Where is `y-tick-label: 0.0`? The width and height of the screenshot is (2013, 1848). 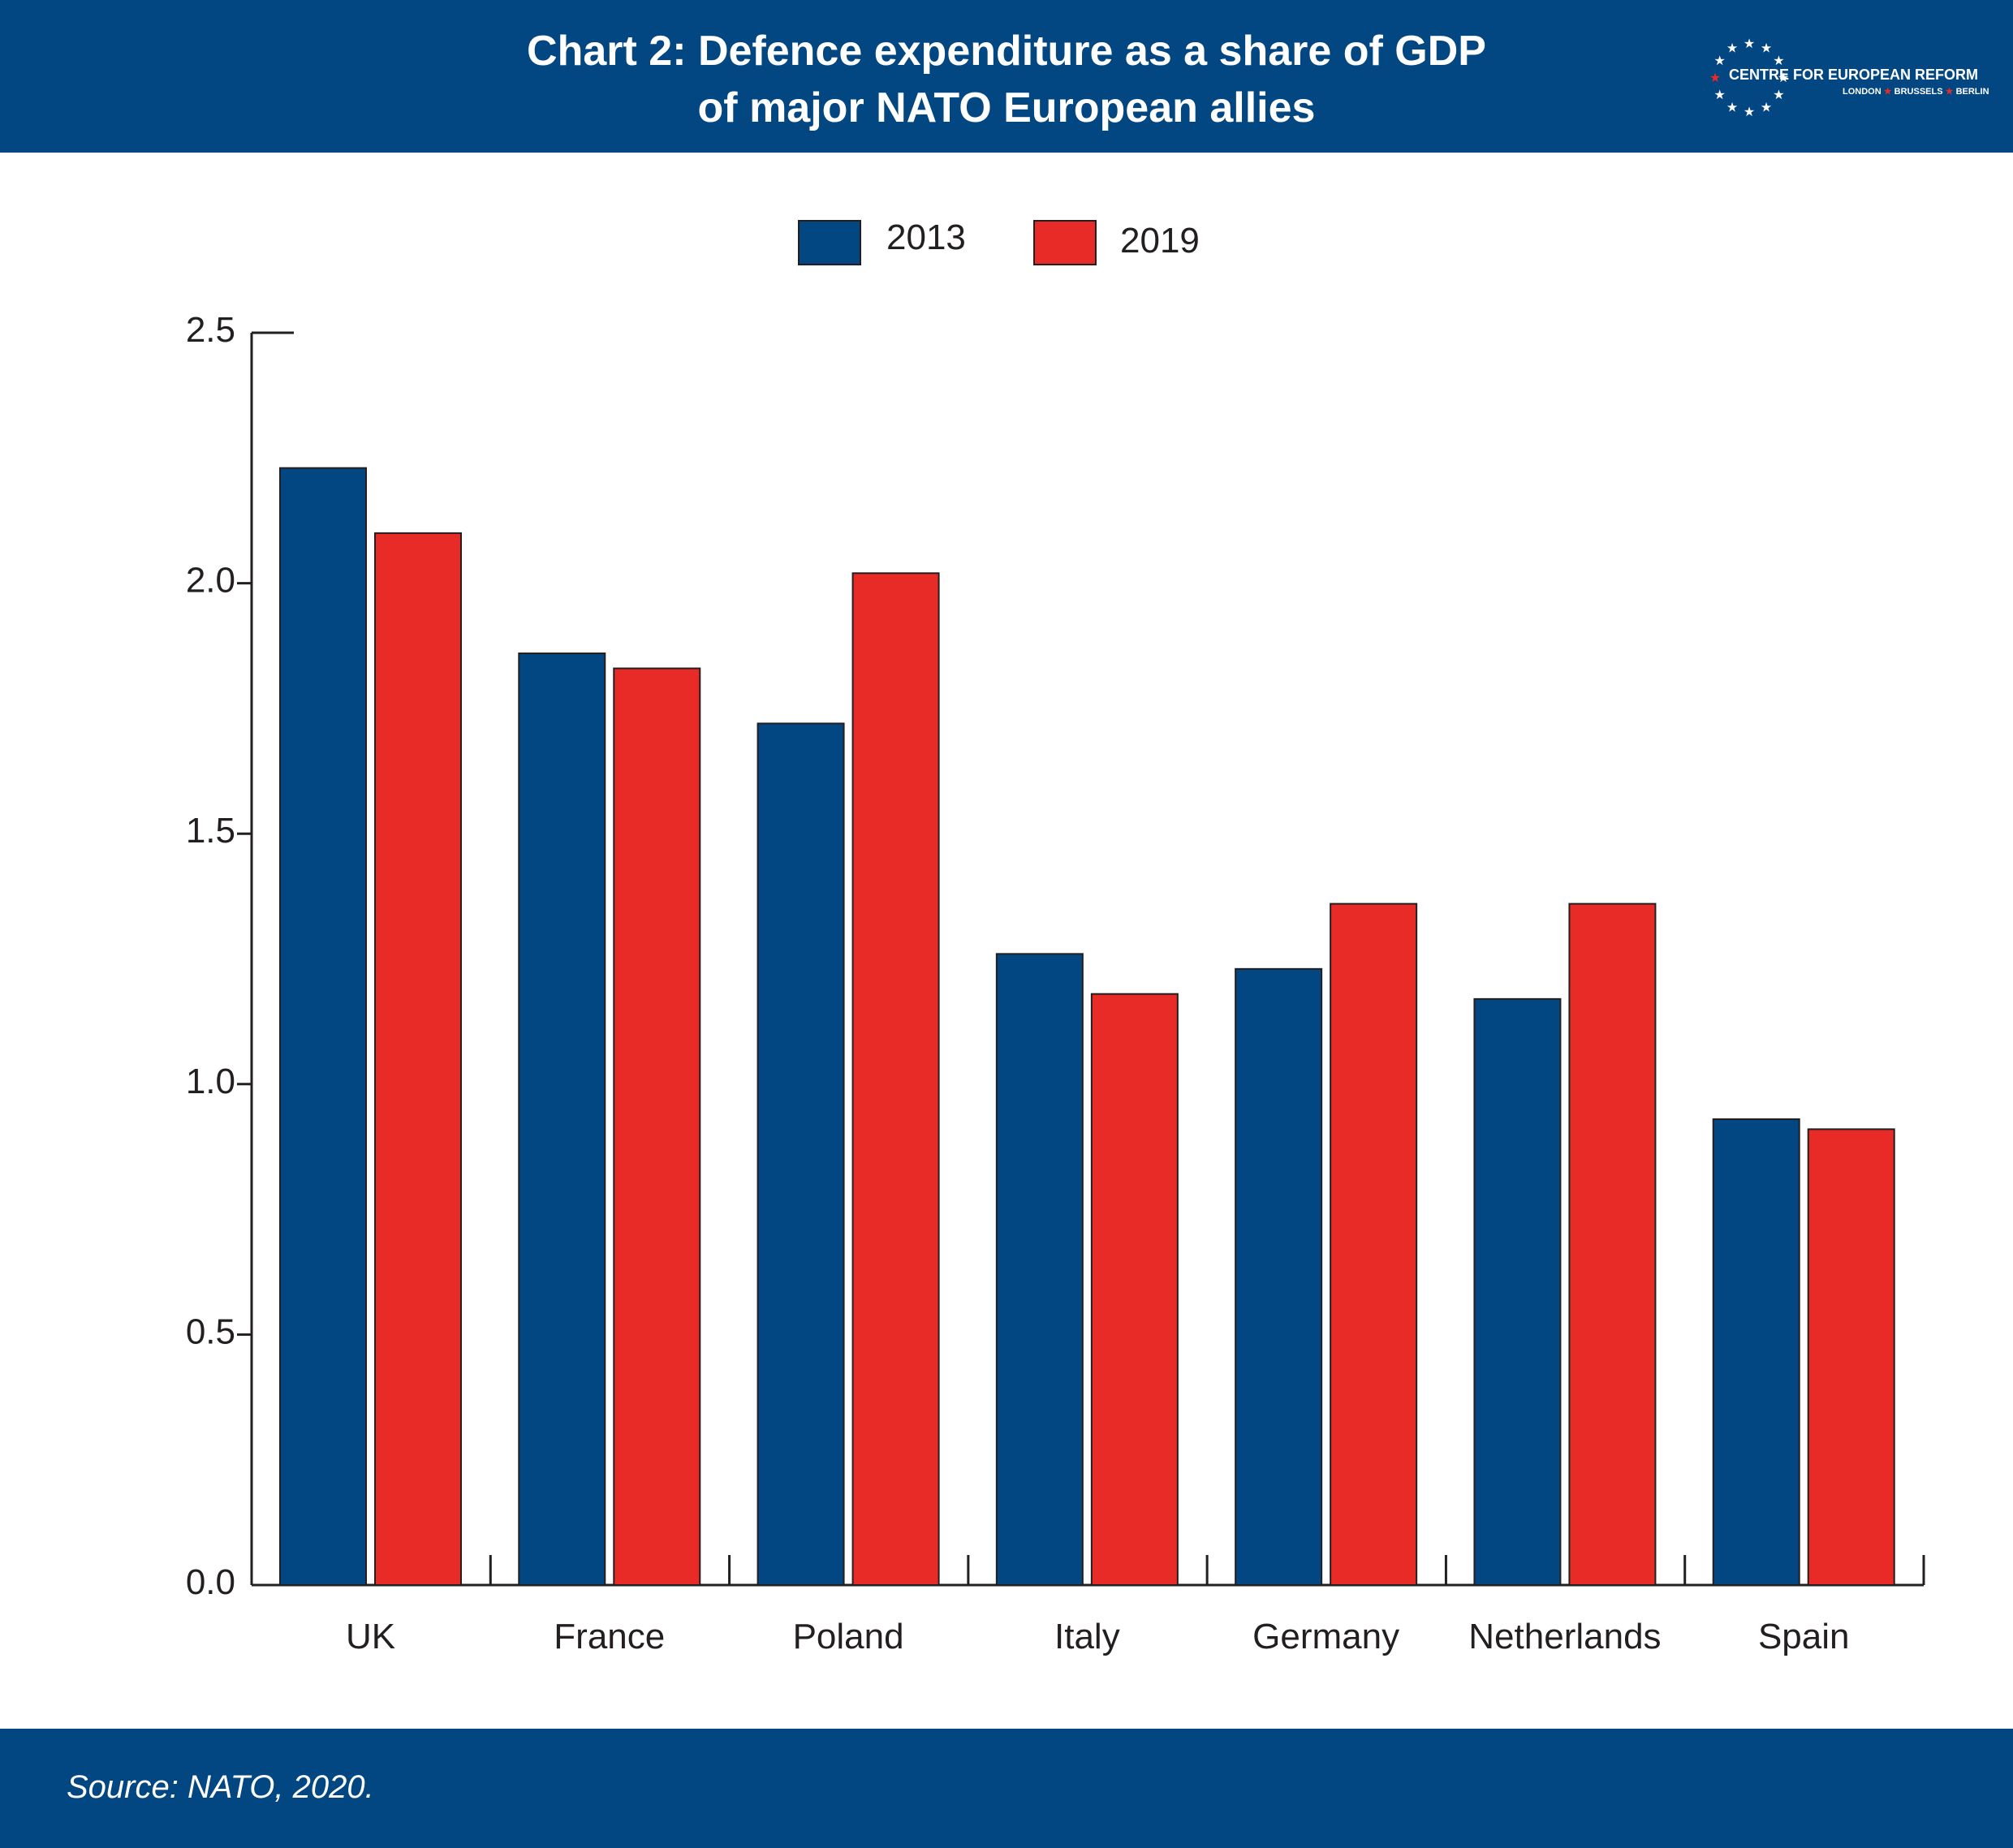
y-tick-label: 0.0 is located at coordinates (211, 1582).